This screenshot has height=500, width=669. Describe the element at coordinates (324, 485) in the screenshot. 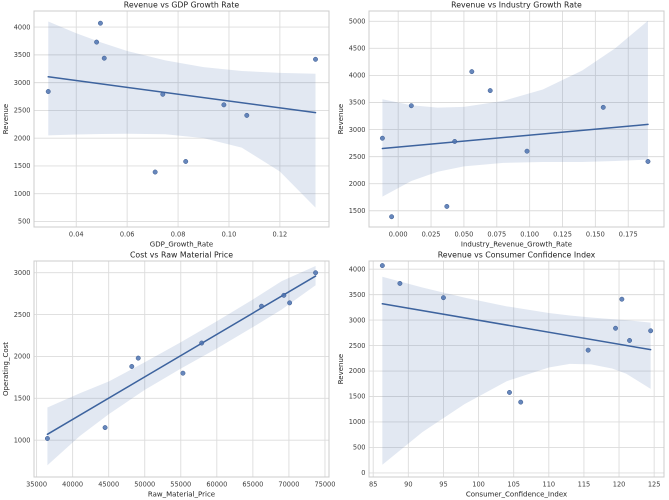

I see `x-tick-label: 75000` at that location.